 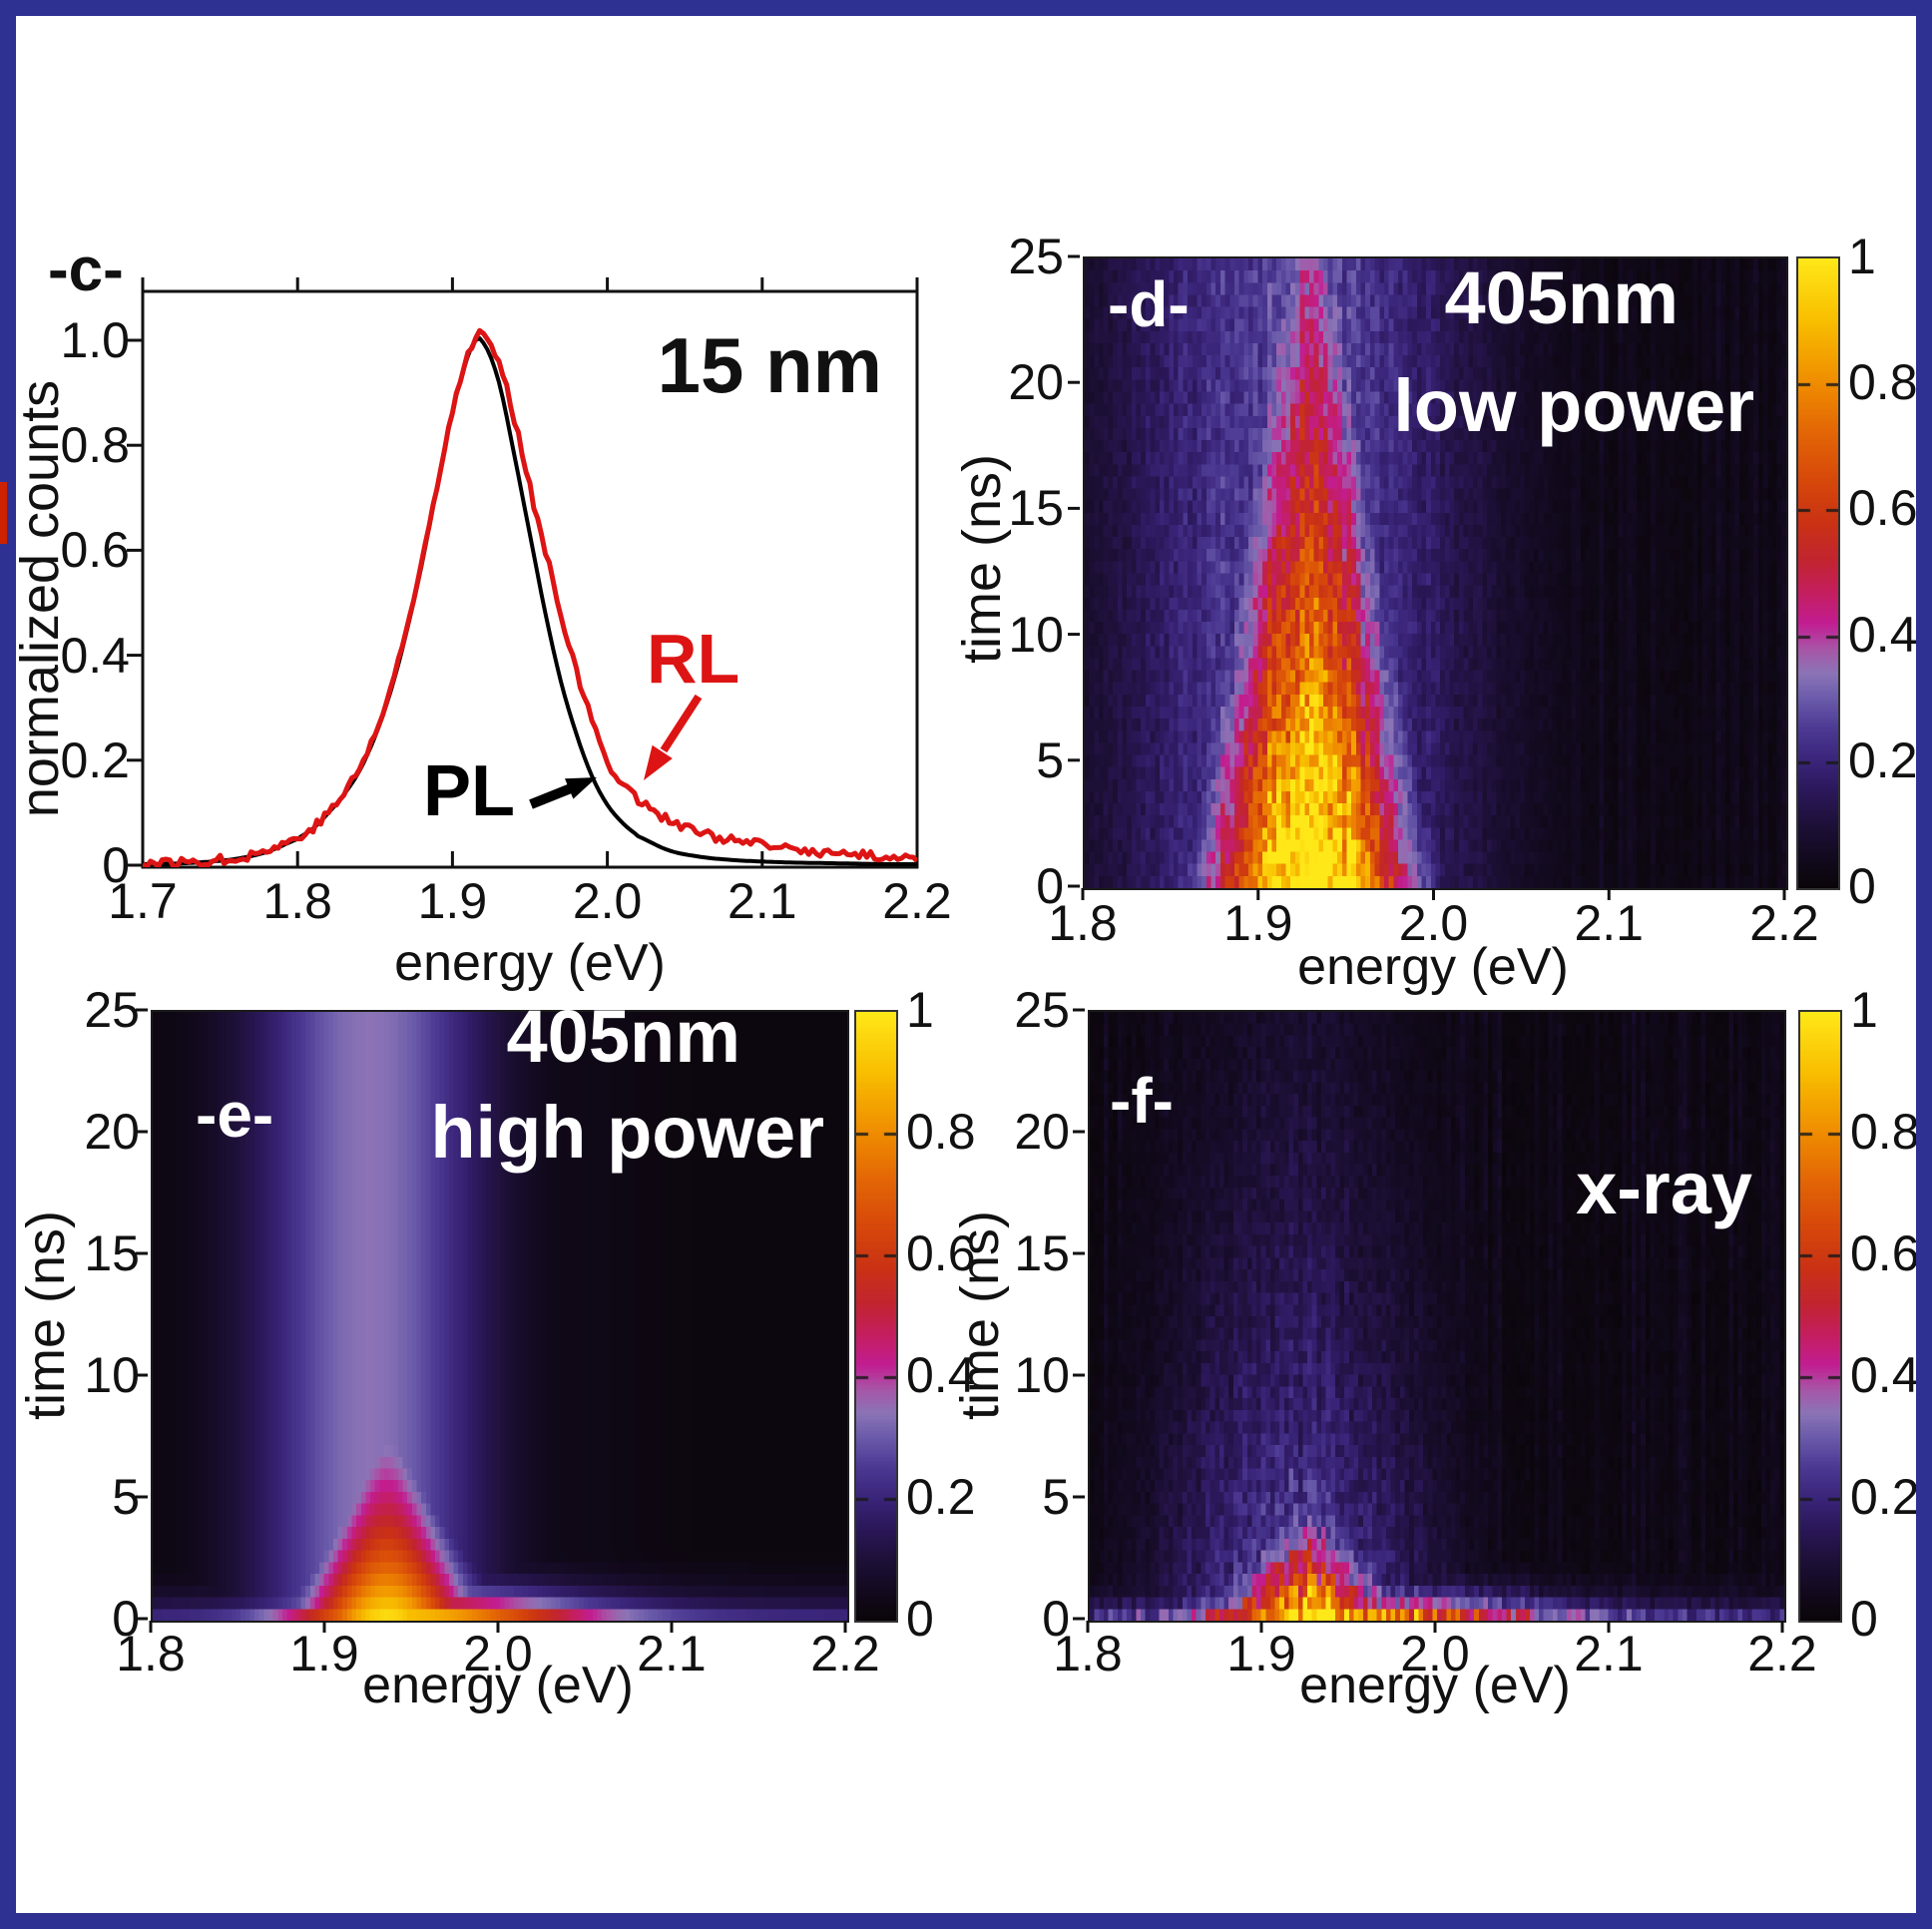 I want to click on panel-e-colorbar-tick-label: 0.4, so click(x=941, y=1375).